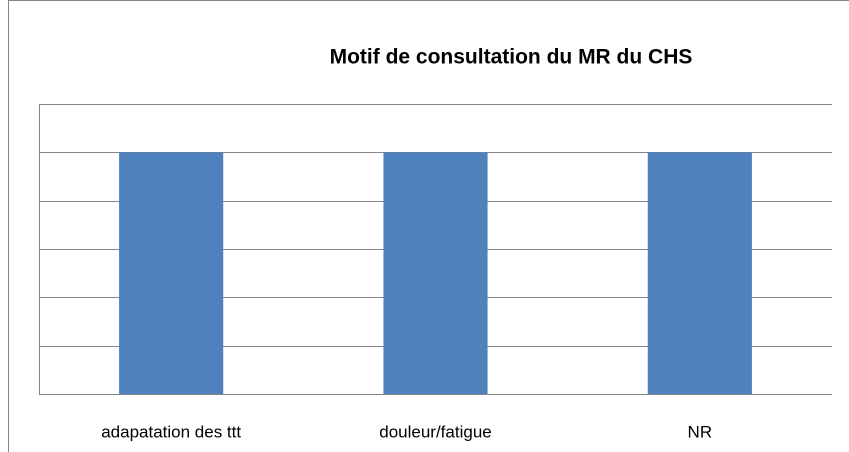 The width and height of the screenshot is (849, 452). What do you see at coordinates (435, 431) in the screenshot?
I see `x-tick-label: douleur/fatigue` at bounding box center [435, 431].